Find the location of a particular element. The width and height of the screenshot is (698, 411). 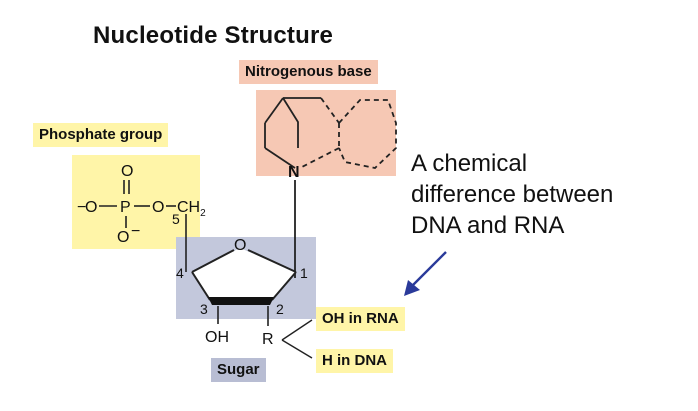

nitrogenous-base-label: Nitrogenous base is located at coordinates (308, 72).